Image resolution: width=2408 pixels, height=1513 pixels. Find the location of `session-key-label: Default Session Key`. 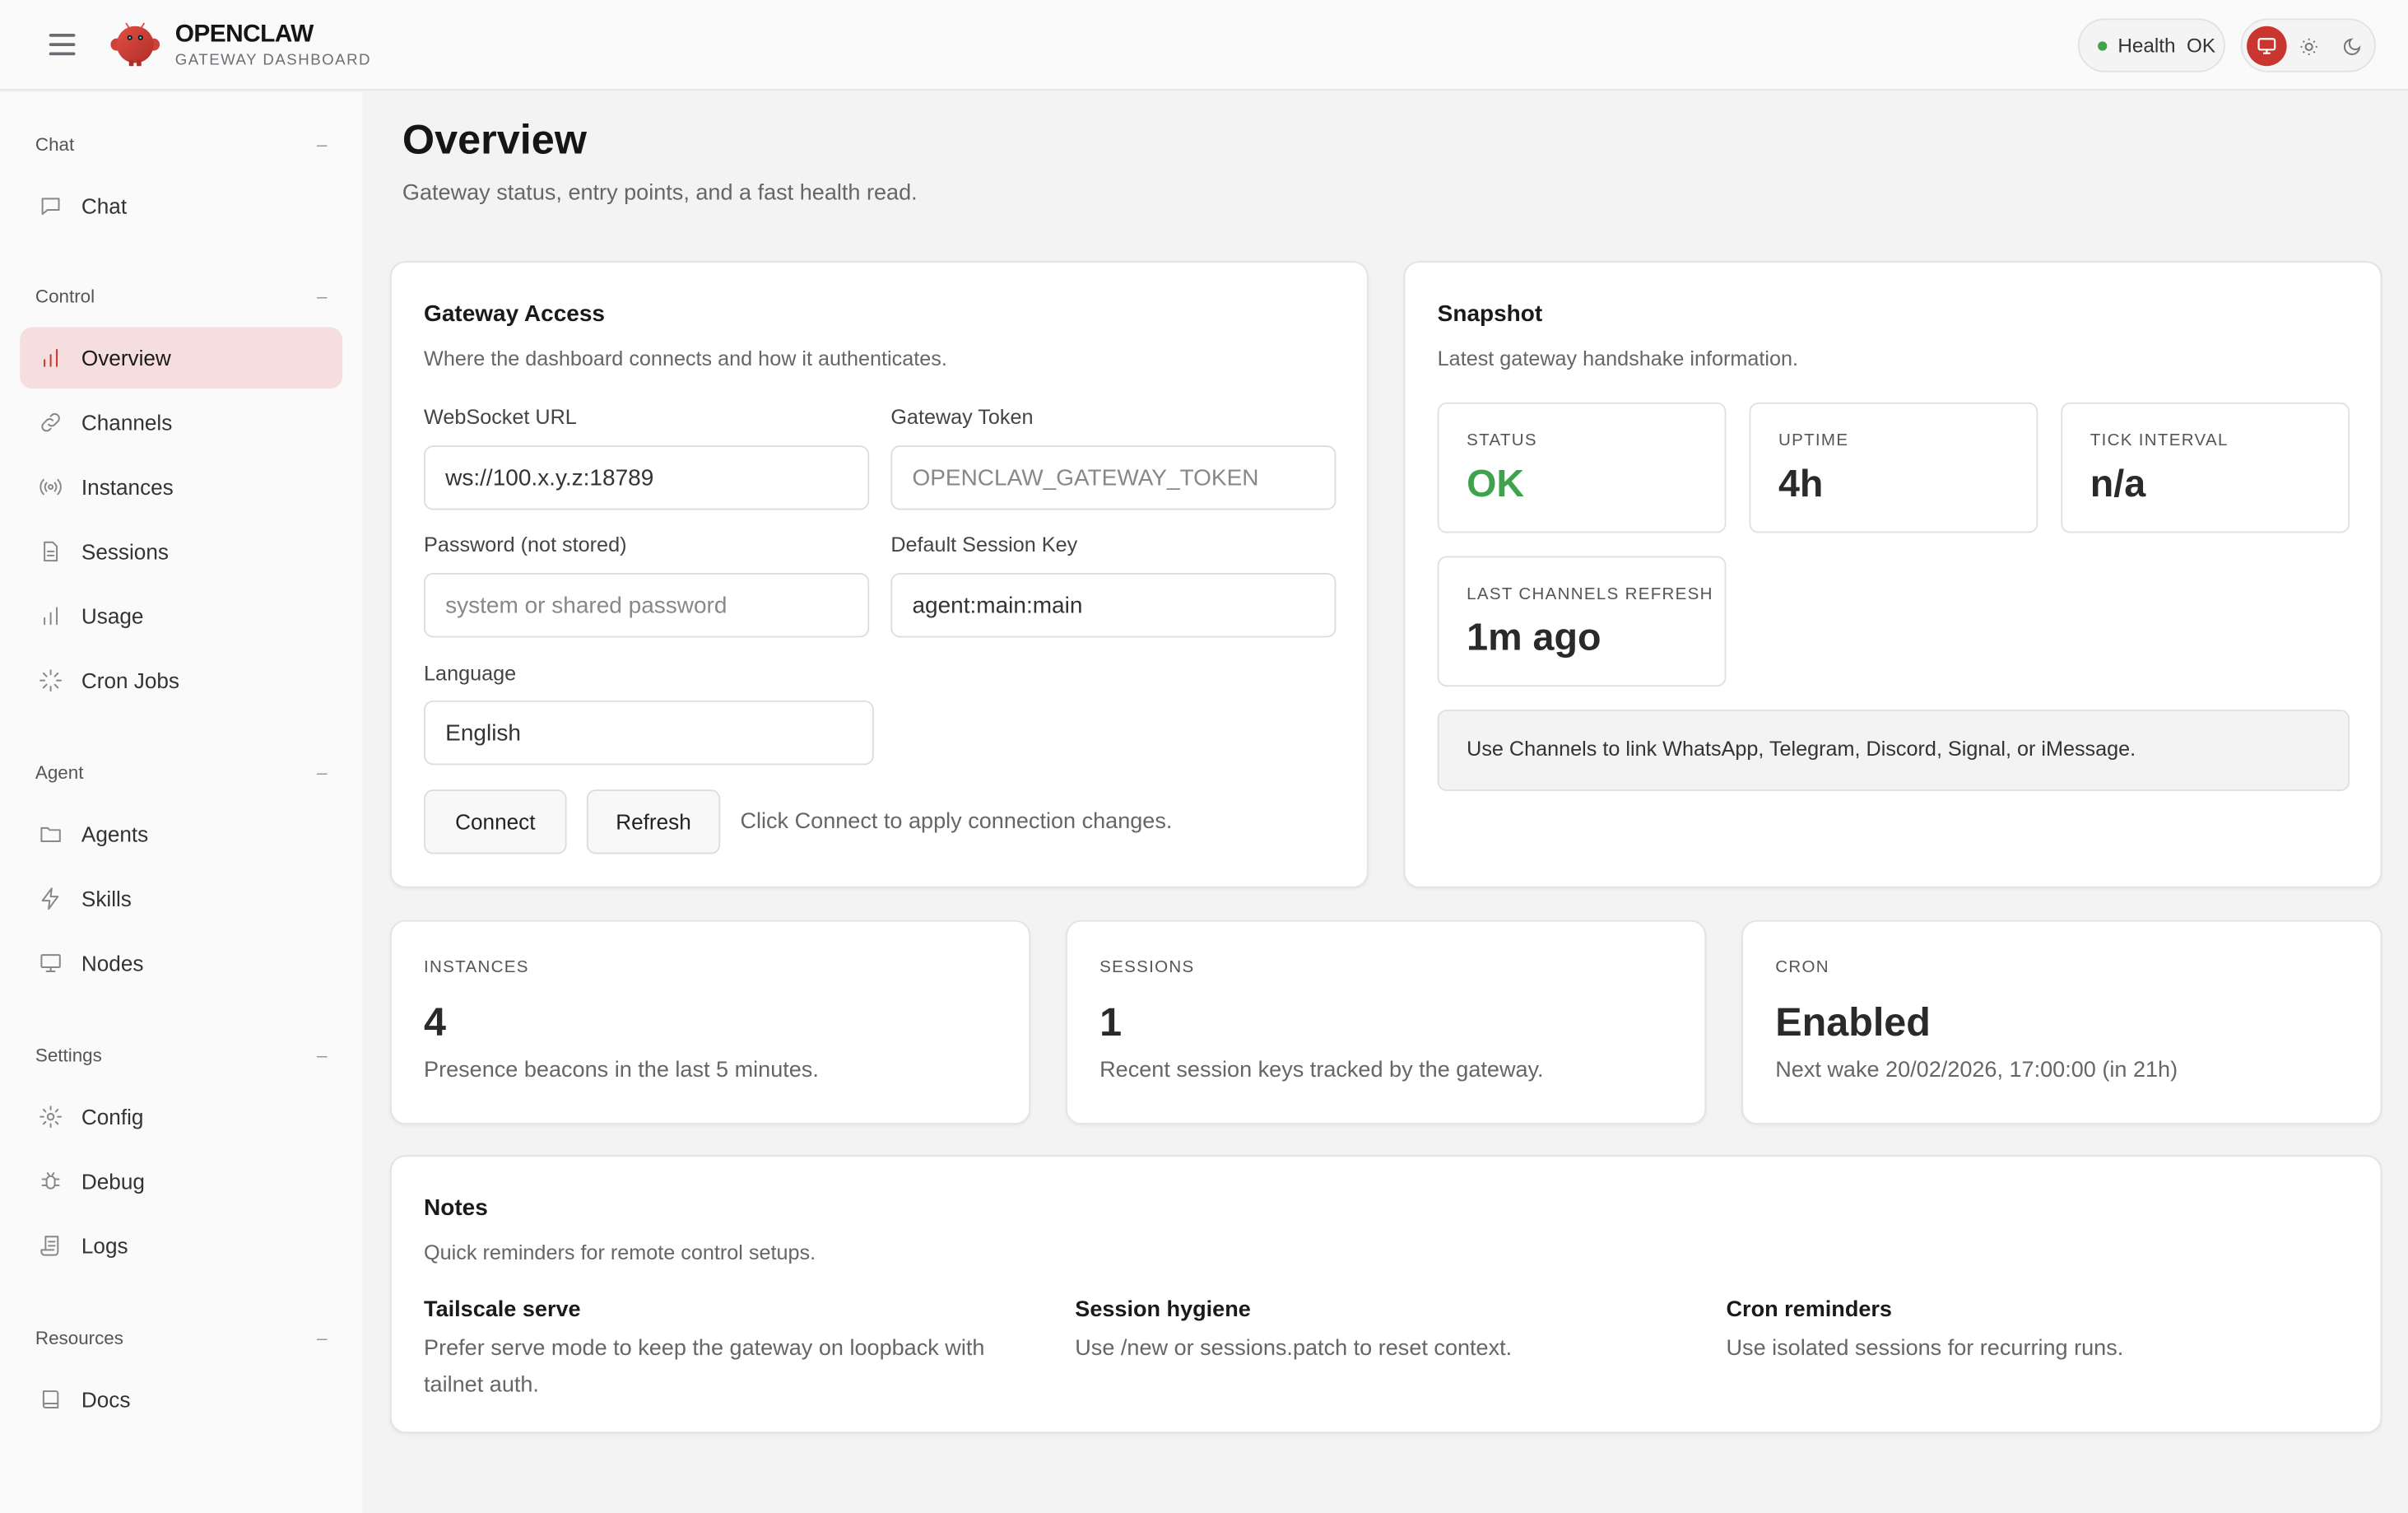

session-key-label: Default Session Key is located at coordinates (984, 544).